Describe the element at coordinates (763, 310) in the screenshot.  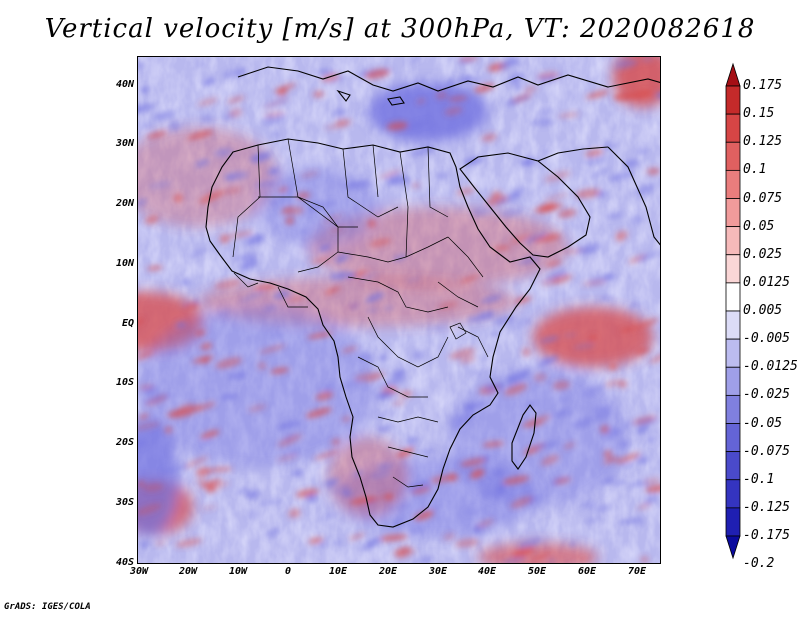
I see `colorbar-label: 0.005` at that location.